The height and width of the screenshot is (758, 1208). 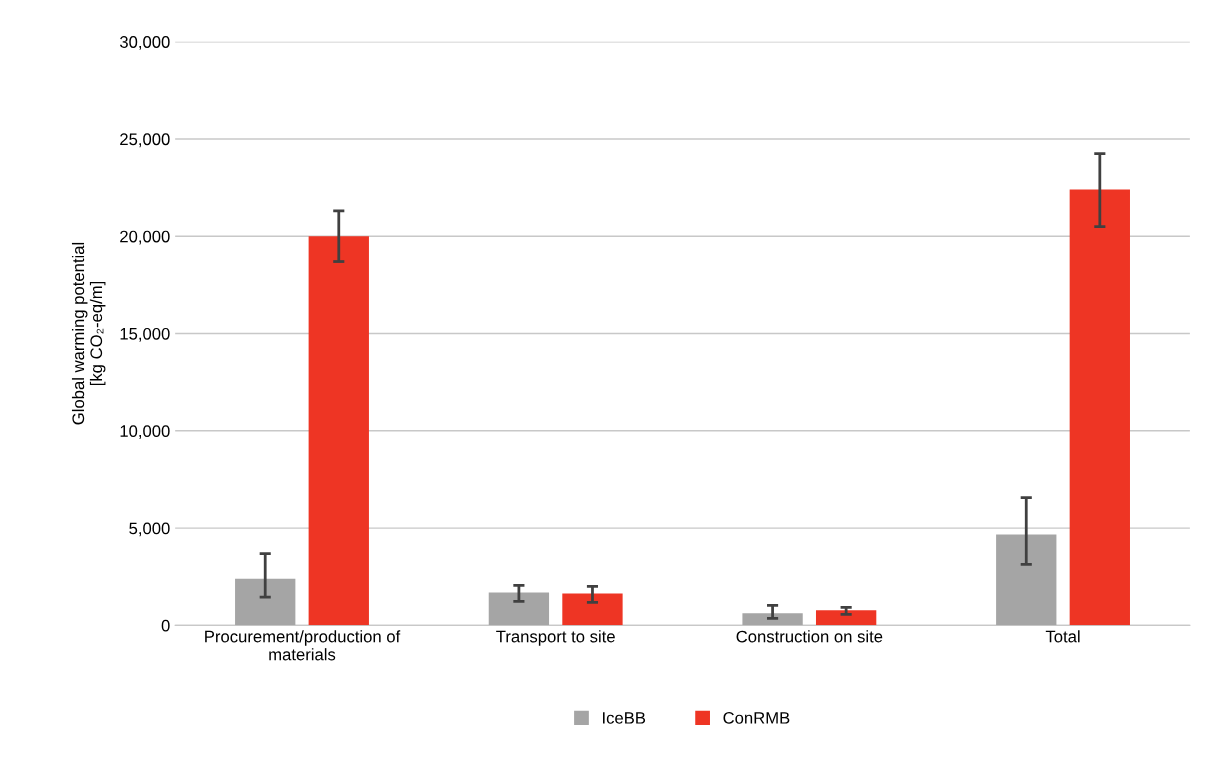 What do you see at coordinates (145, 237) in the screenshot?
I see `y-tick-label: 20,000` at bounding box center [145, 237].